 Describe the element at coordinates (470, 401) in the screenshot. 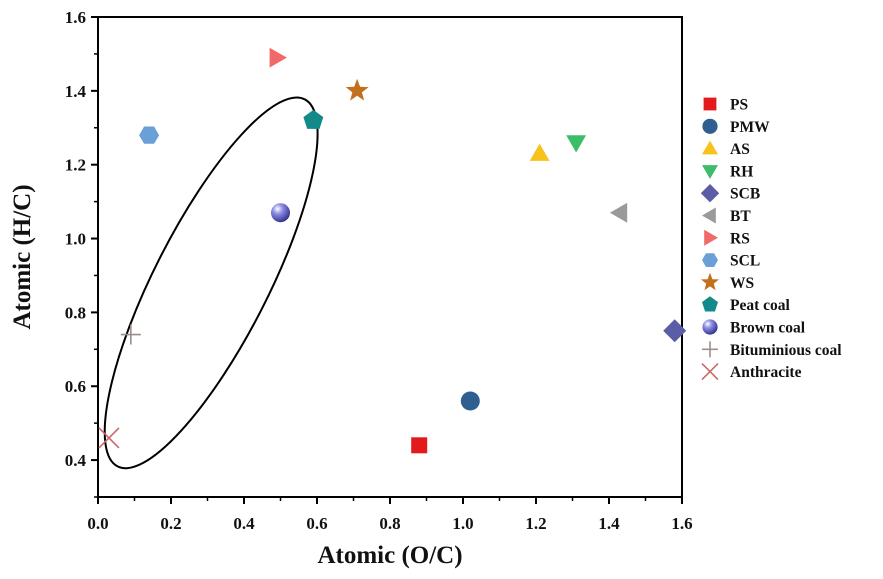

I see `data-point-pmw` at that location.